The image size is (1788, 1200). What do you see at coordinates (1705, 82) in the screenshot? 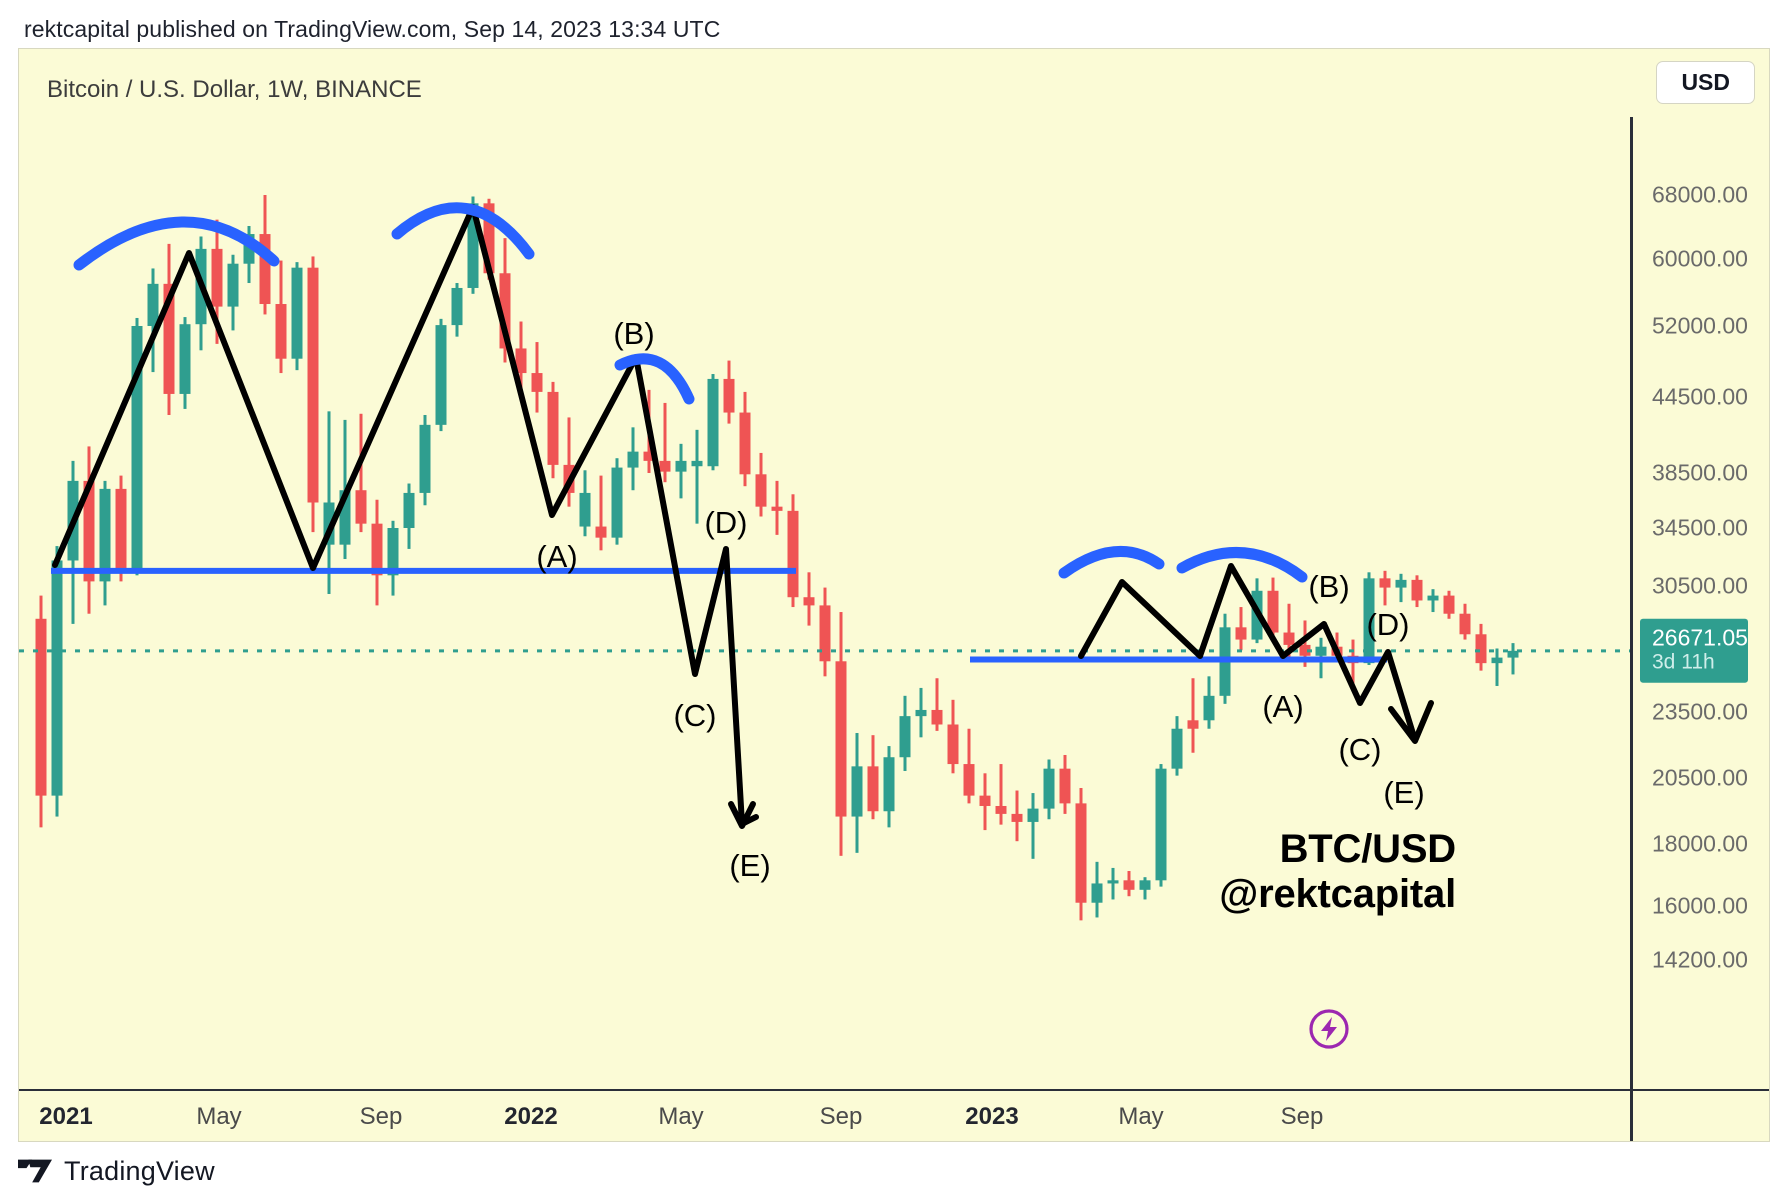
I see `currency-pill: USD` at bounding box center [1705, 82].